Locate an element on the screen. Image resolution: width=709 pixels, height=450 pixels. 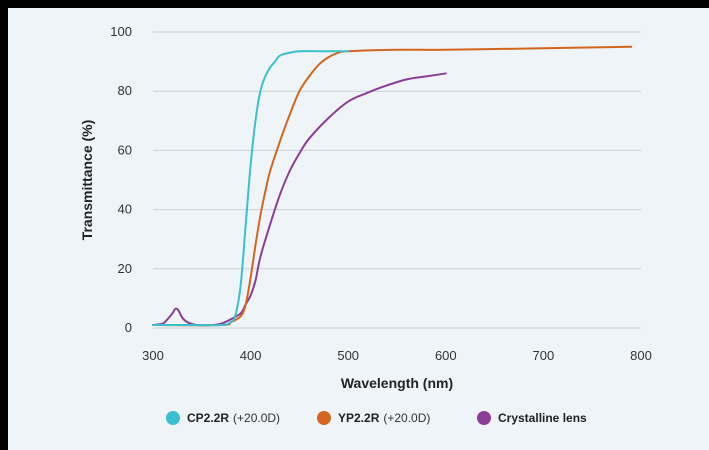
x-tick-labels: 300 400 500 600 700 800 is located at coordinates (397, 355).